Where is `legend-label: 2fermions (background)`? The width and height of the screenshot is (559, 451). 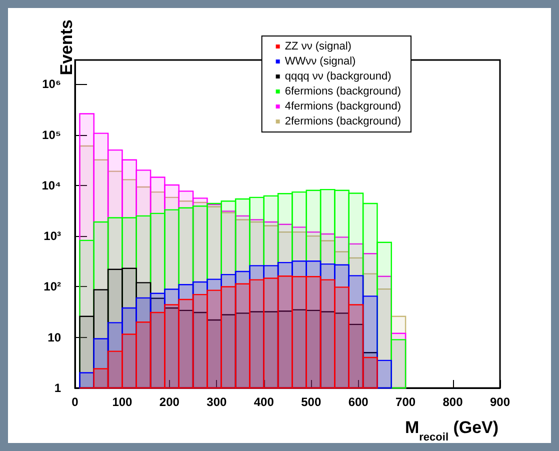
legend-label: 2fermions (background) is located at coordinates (343, 122).